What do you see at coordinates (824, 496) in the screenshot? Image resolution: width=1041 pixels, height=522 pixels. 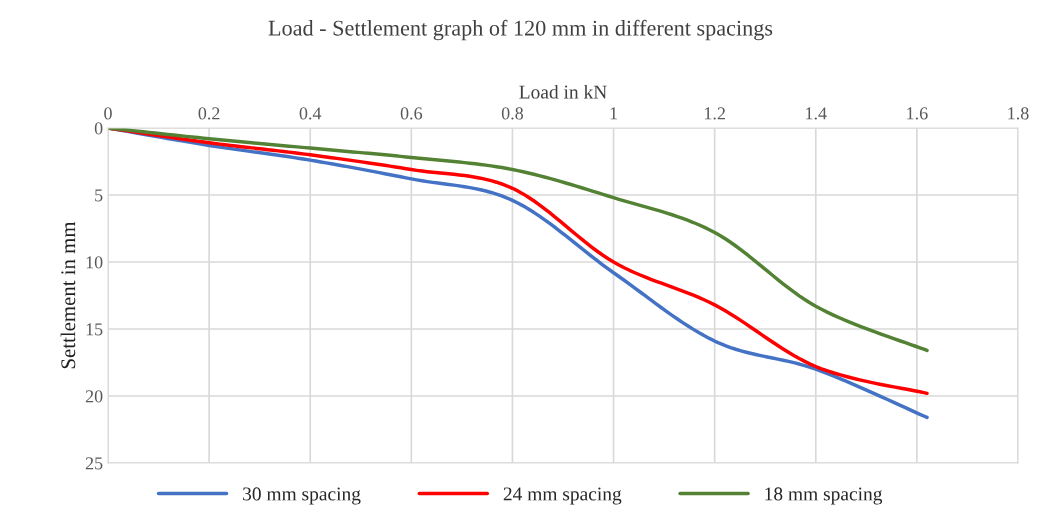 I see `legend-label: 18 mm spacing` at bounding box center [824, 496].